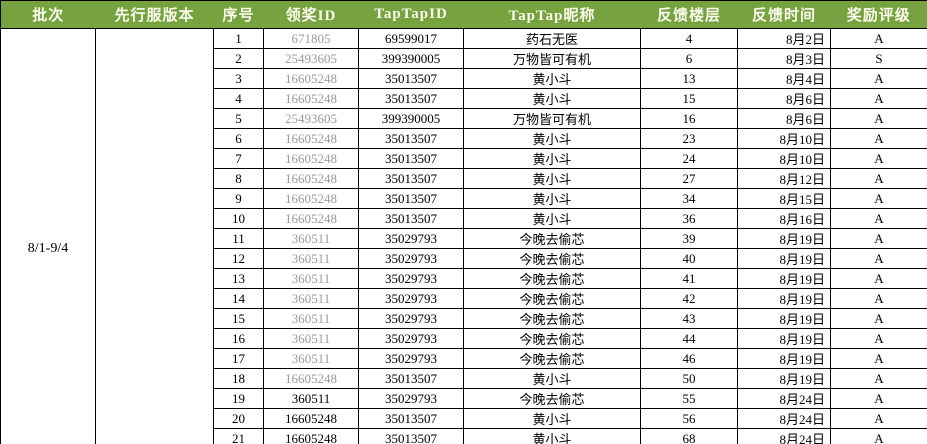 The image size is (927, 444). What do you see at coordinates (238, 436) in the screenshot?
I see `seq-cell: 21` at bounding box center [238, 436].